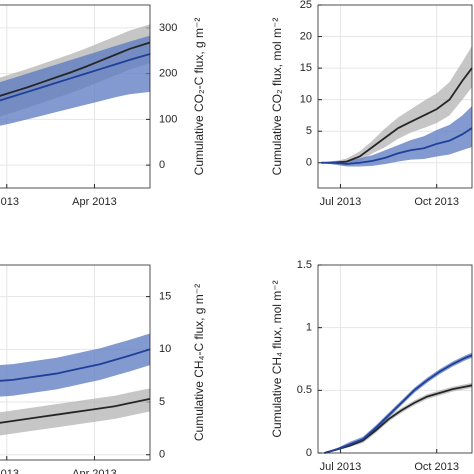 The image size is (474, 474). I want to click on y-tick-label: 200, so click(168, 74).